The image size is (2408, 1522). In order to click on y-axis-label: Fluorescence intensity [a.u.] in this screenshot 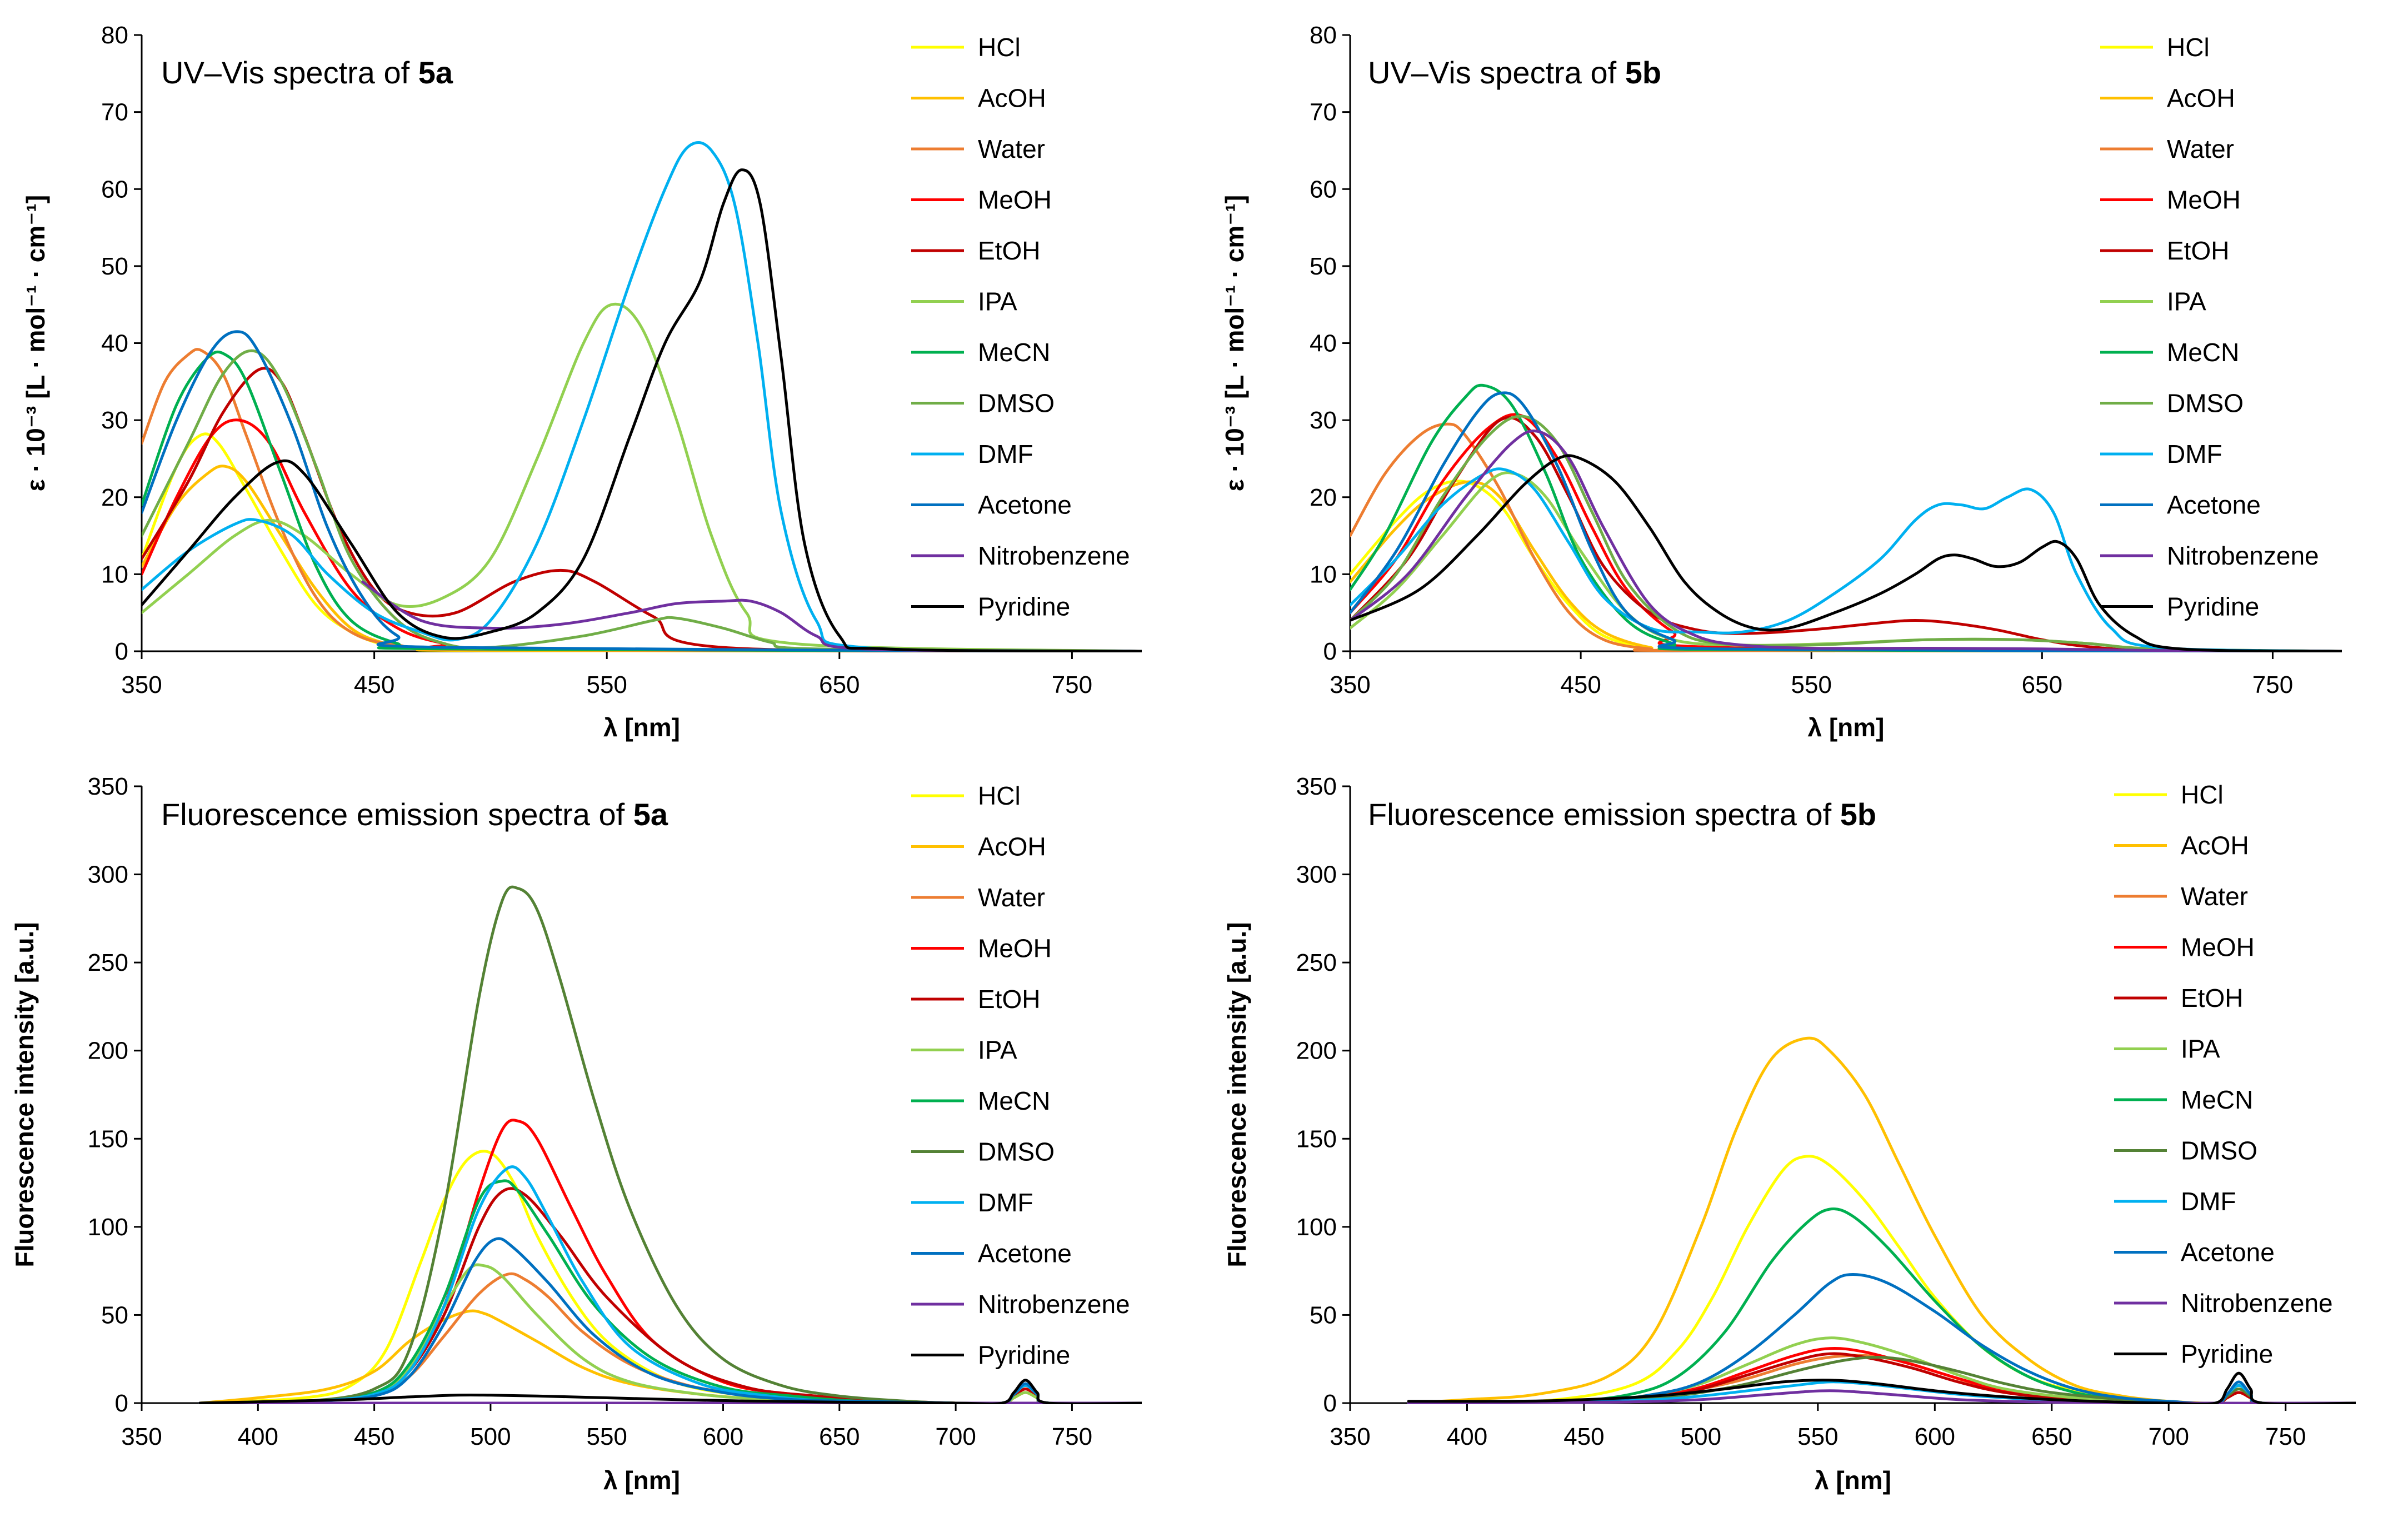, I will do `click(1236, 1094)`.